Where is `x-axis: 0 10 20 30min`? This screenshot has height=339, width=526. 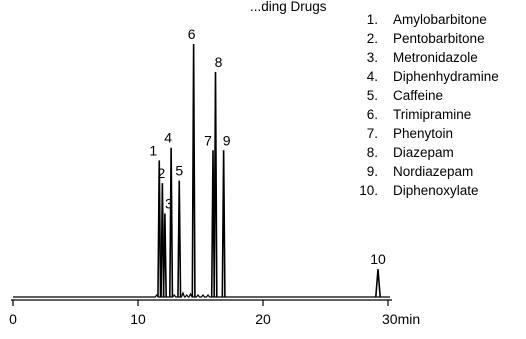
x-axis: 0 10 20 30min is located at coordinates (214, 313).